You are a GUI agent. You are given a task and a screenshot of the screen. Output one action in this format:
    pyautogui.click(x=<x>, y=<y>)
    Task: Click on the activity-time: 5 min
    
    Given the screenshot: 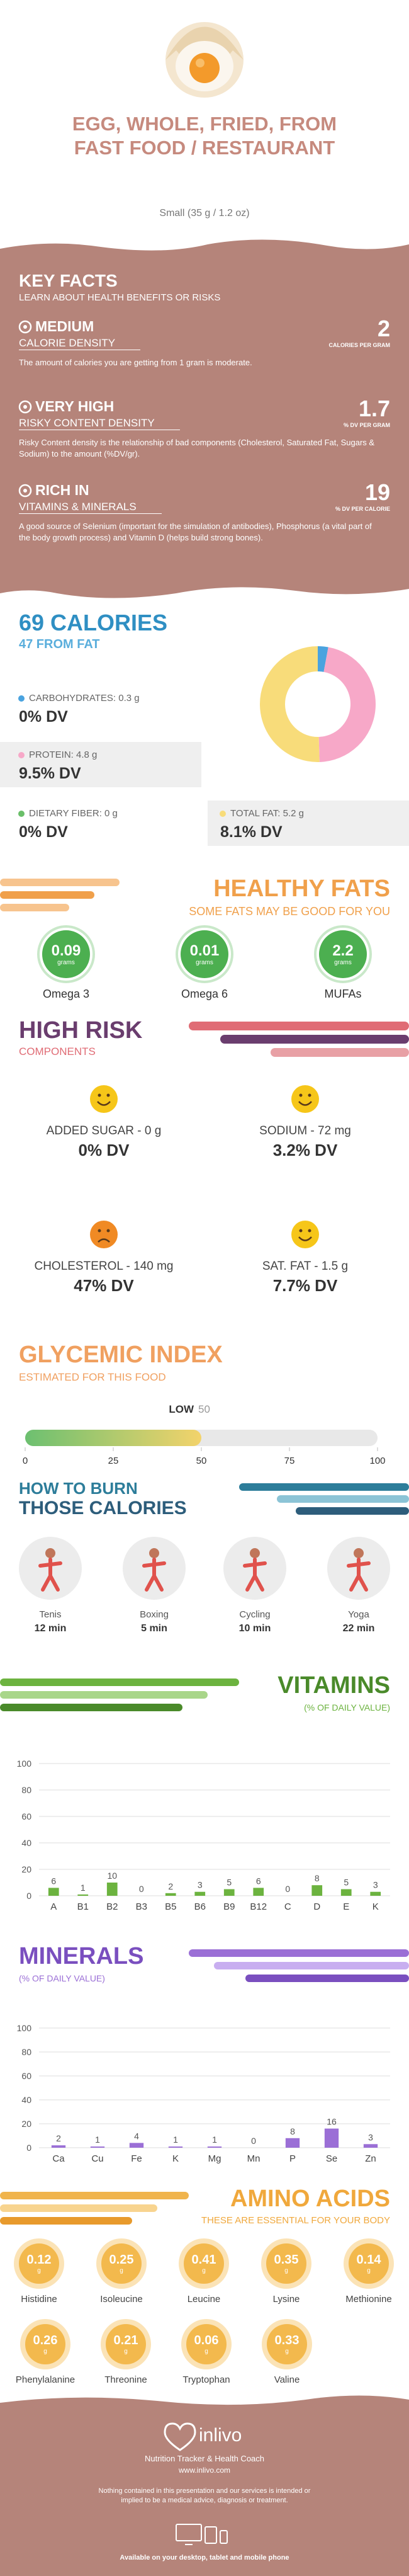 What is the action you would take?
    pyautogui.click(x=154, y=1628)
    